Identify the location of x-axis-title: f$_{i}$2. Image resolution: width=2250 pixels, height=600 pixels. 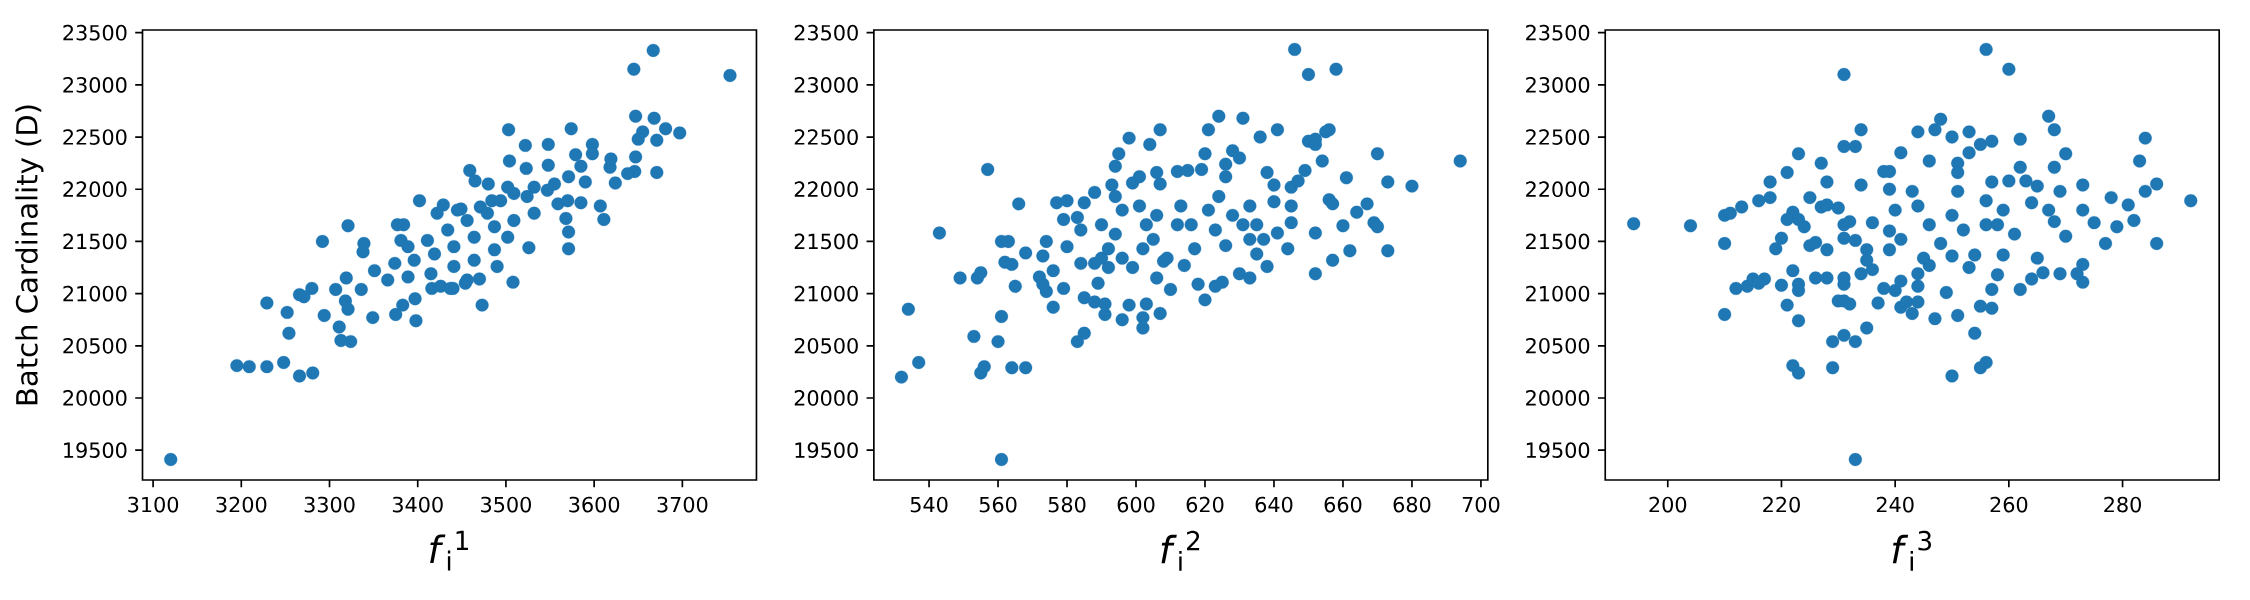
(1180, 550).